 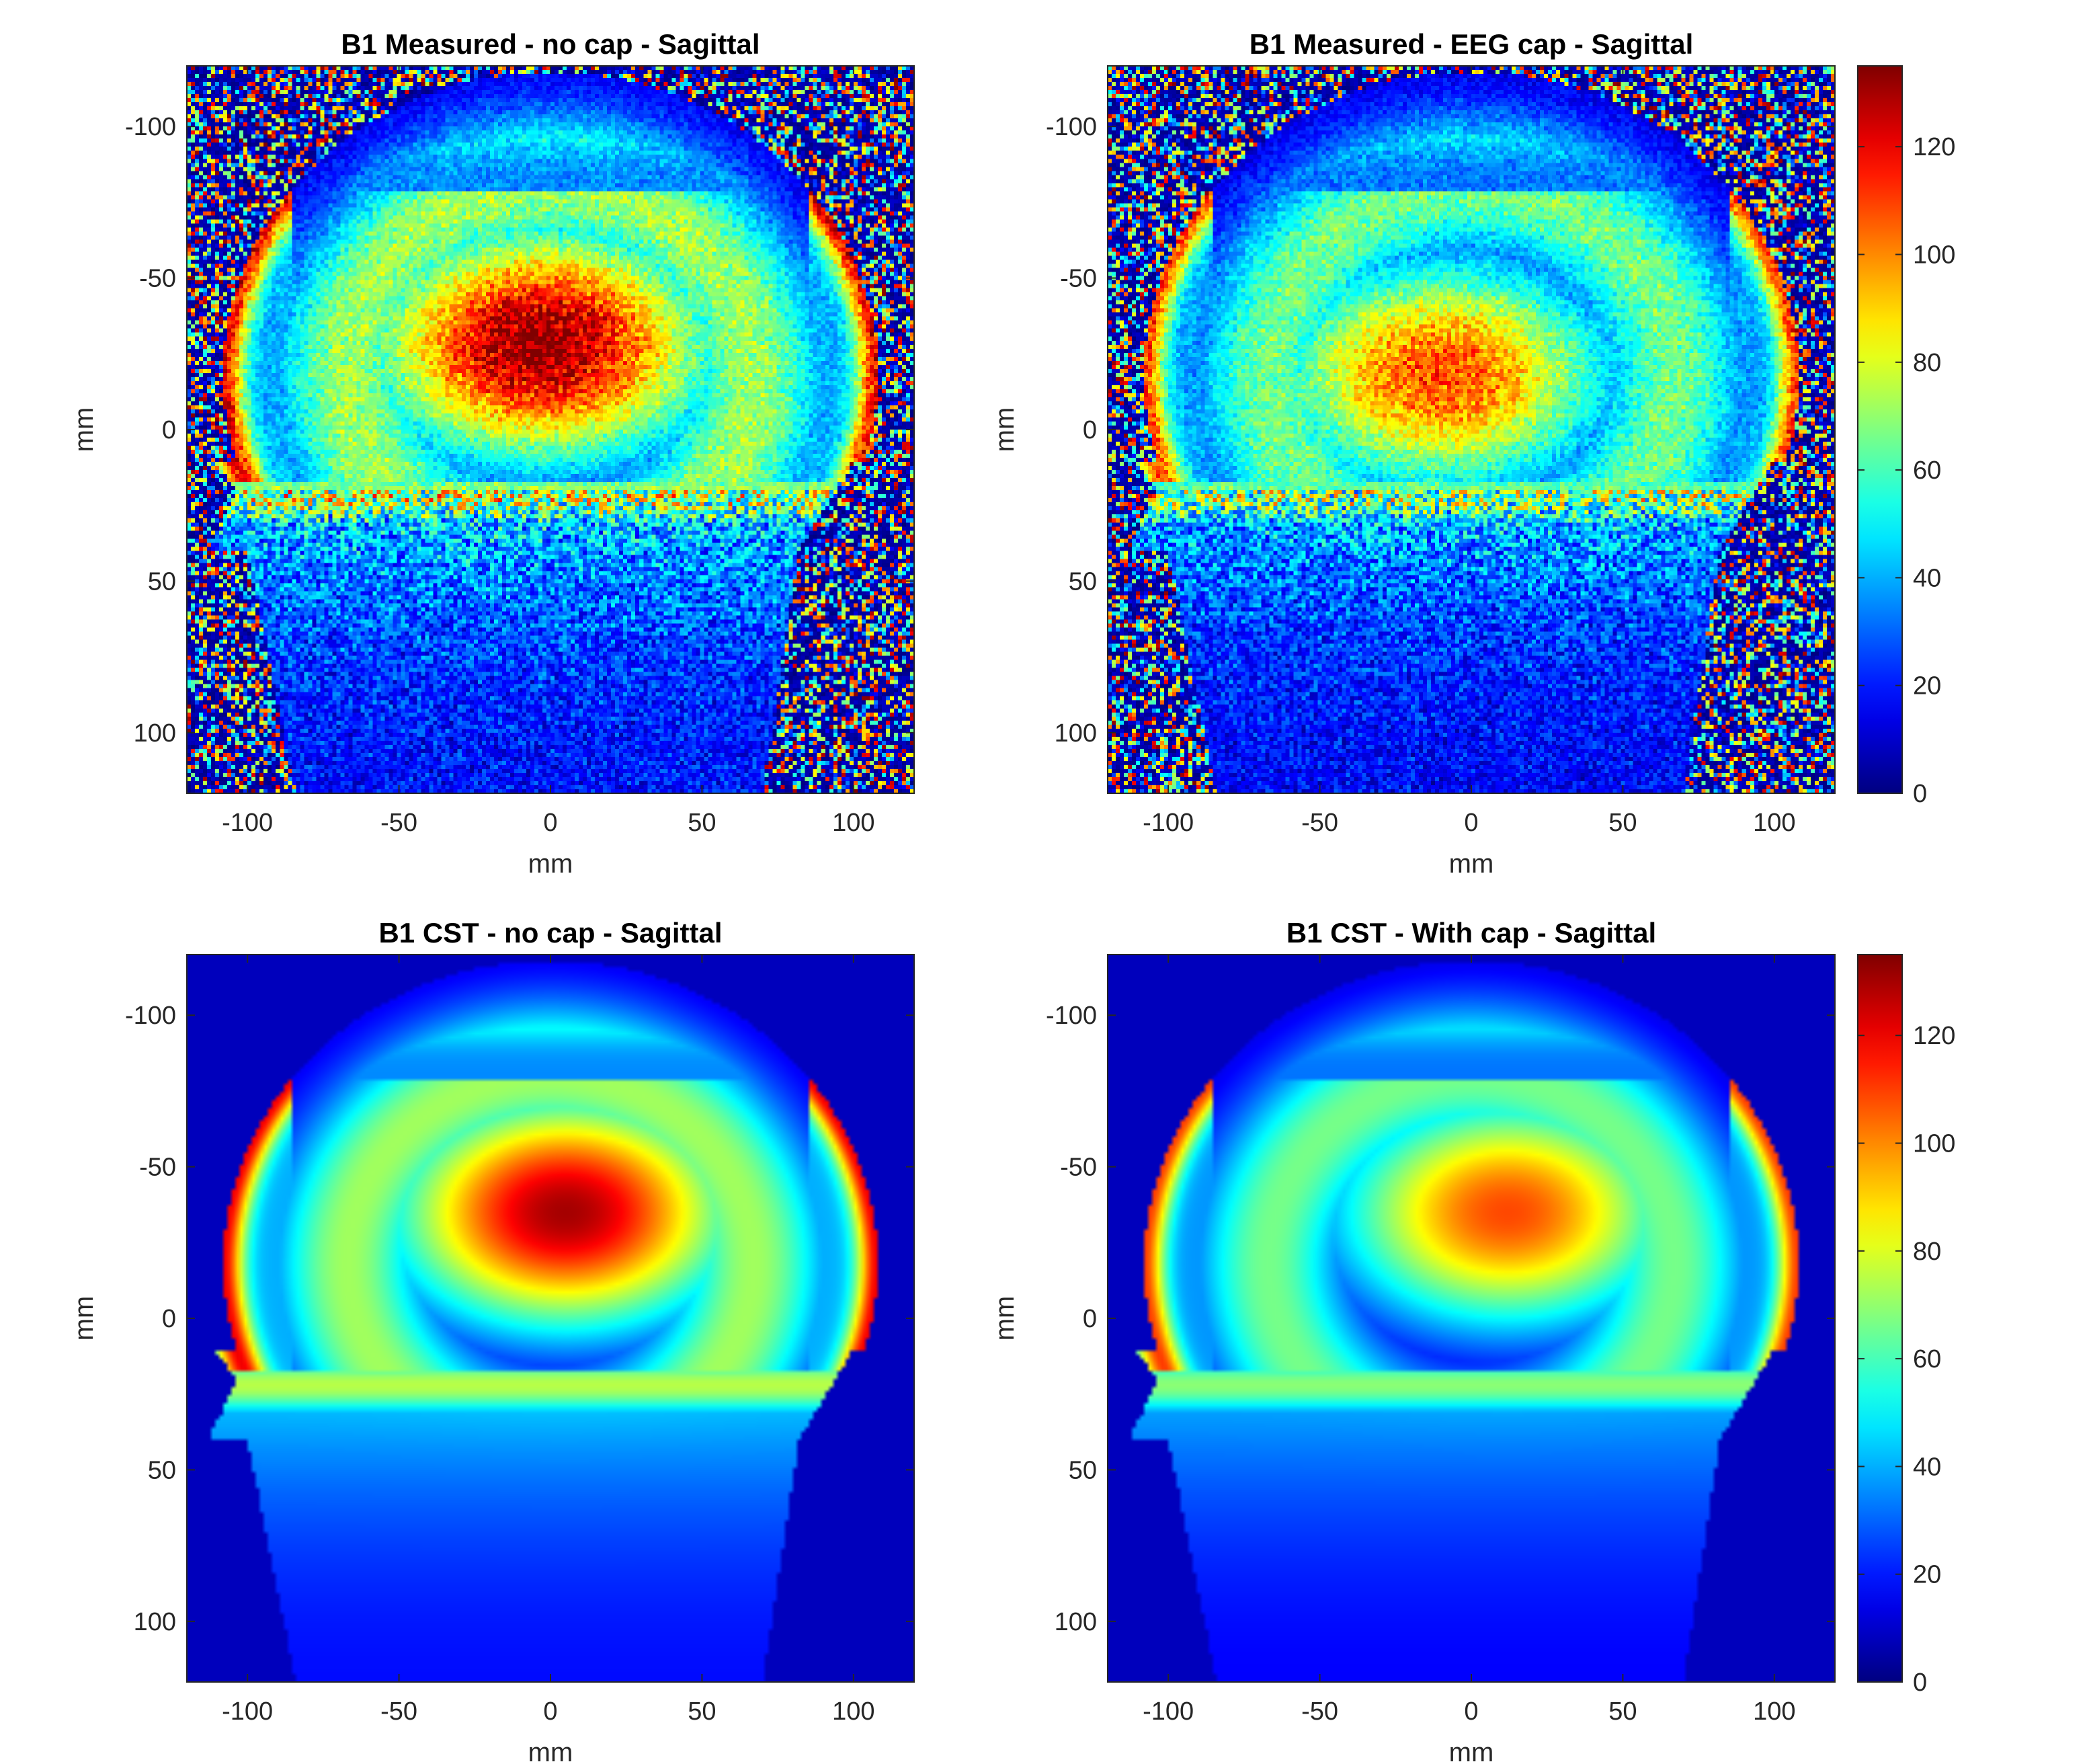 What do you see at coordinates (1471, 933) in the screenshot?
I see `chart-title: B1 CST - With cap - Sagittal` at bounding box center [1471, 933].